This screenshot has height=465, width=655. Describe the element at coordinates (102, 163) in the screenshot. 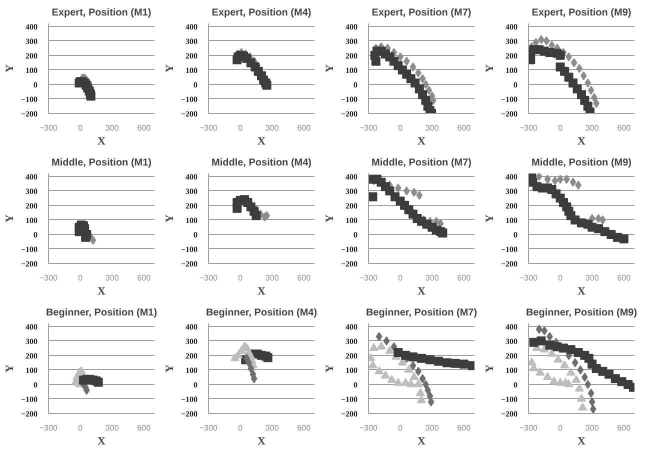

I see `chart-title: Middle, Position (M1)` at that location.